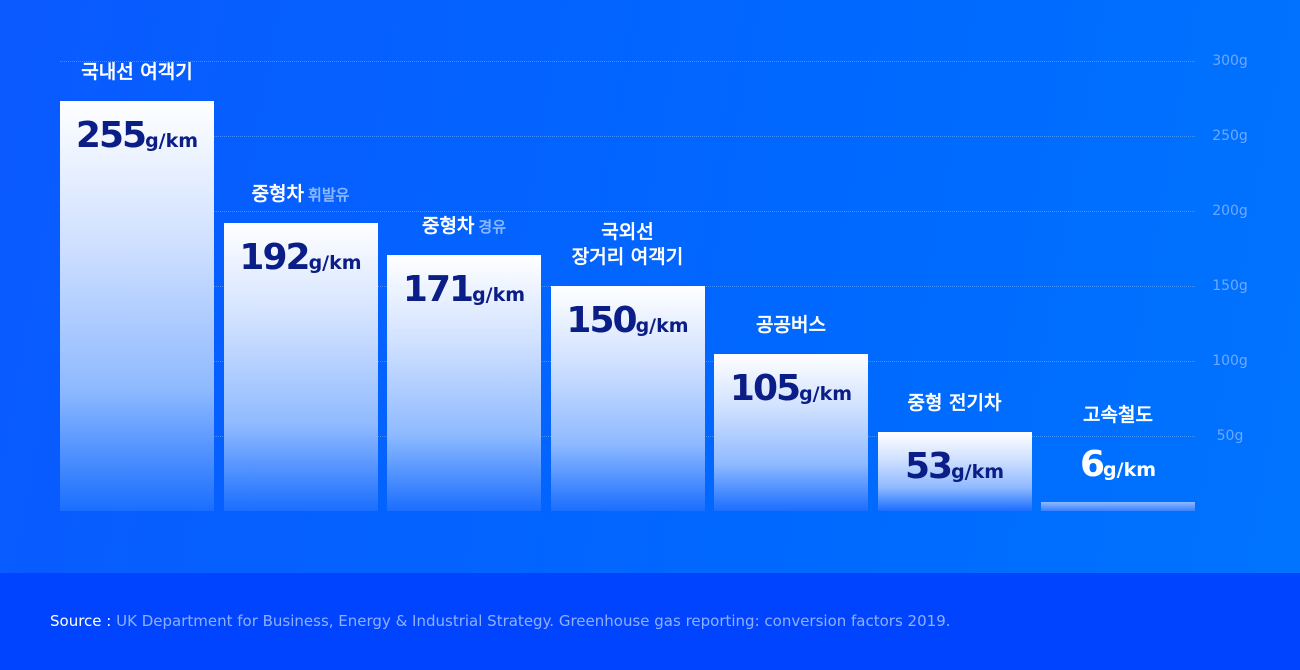 The width and height of the screenshot is (1300, 670). What do you see at coordinates (1230, 61) in the screenshot?
I see `y-tick-label: 300g` at bounding box center [1230, 61].